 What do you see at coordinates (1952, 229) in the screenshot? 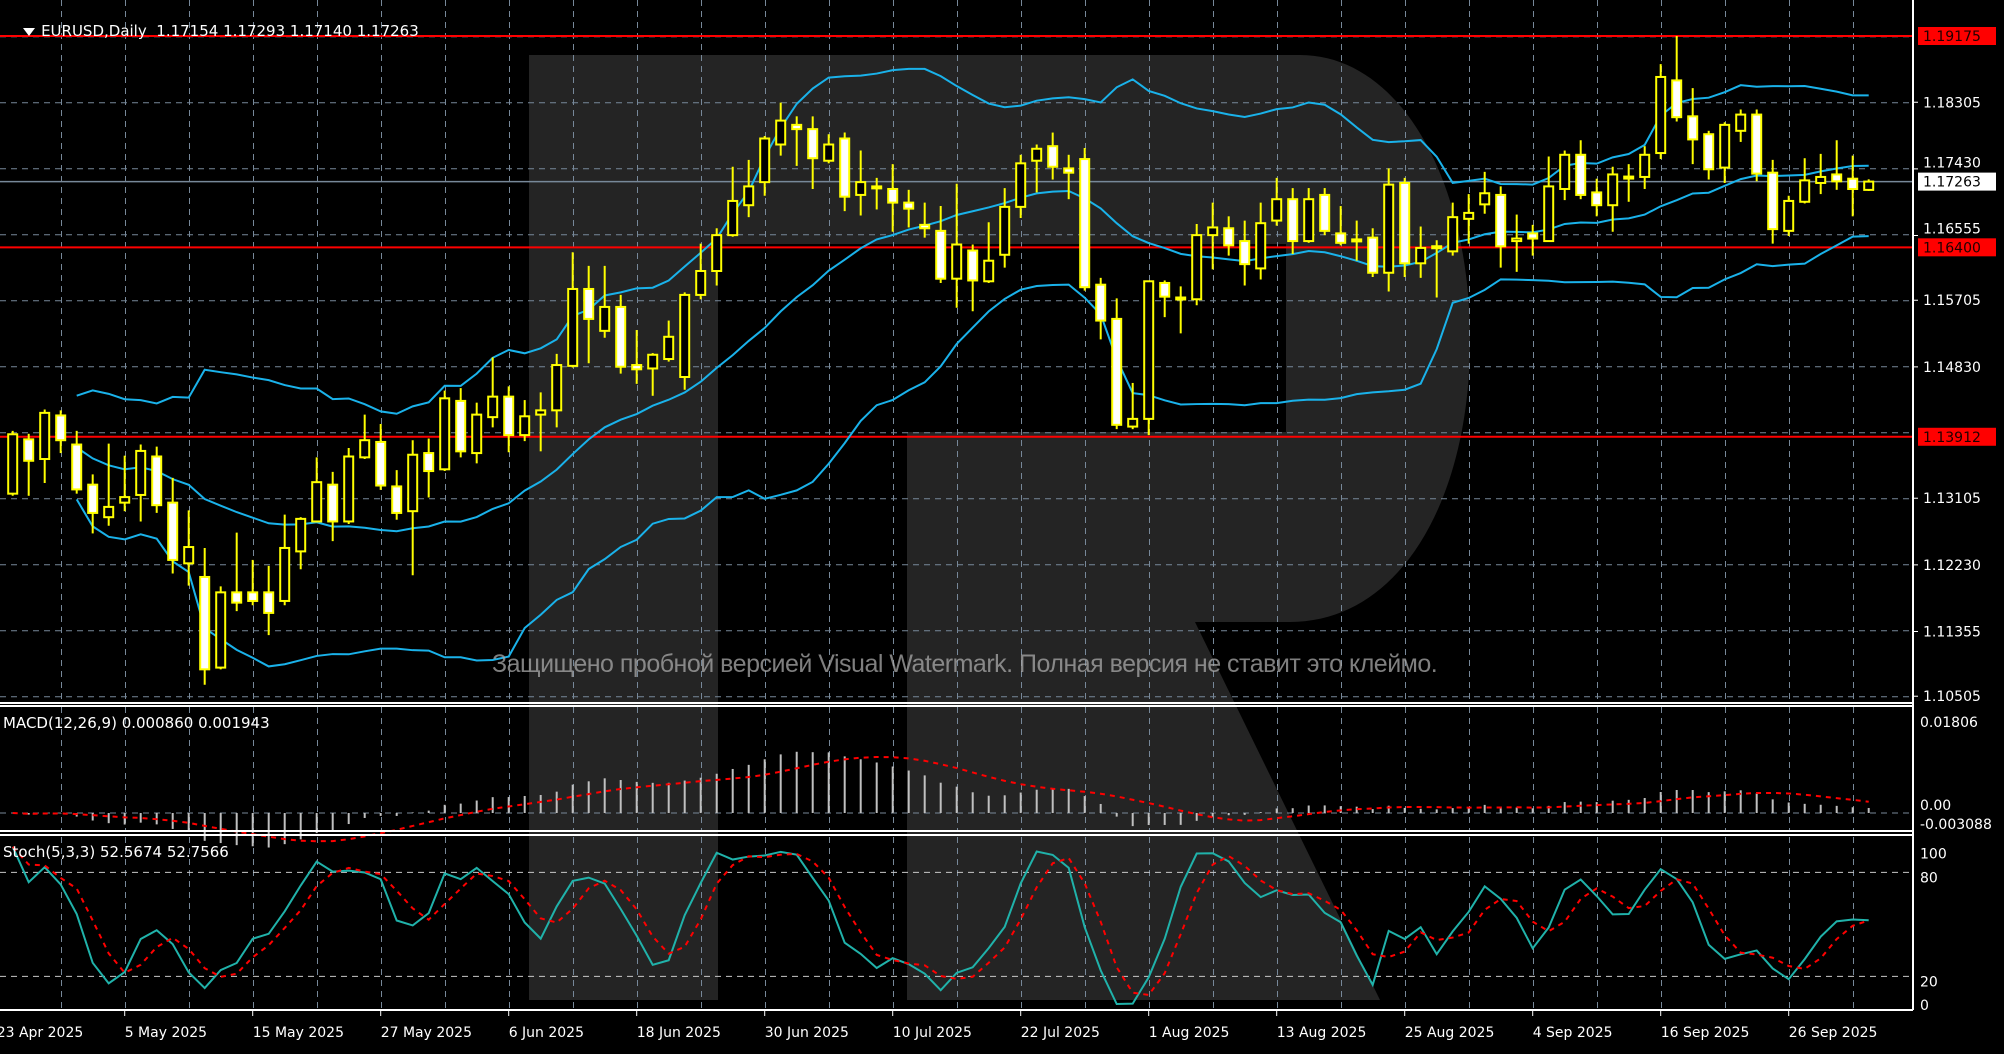
I see `price-axis-label: 1.16555` at bounding box center [1952, 229].